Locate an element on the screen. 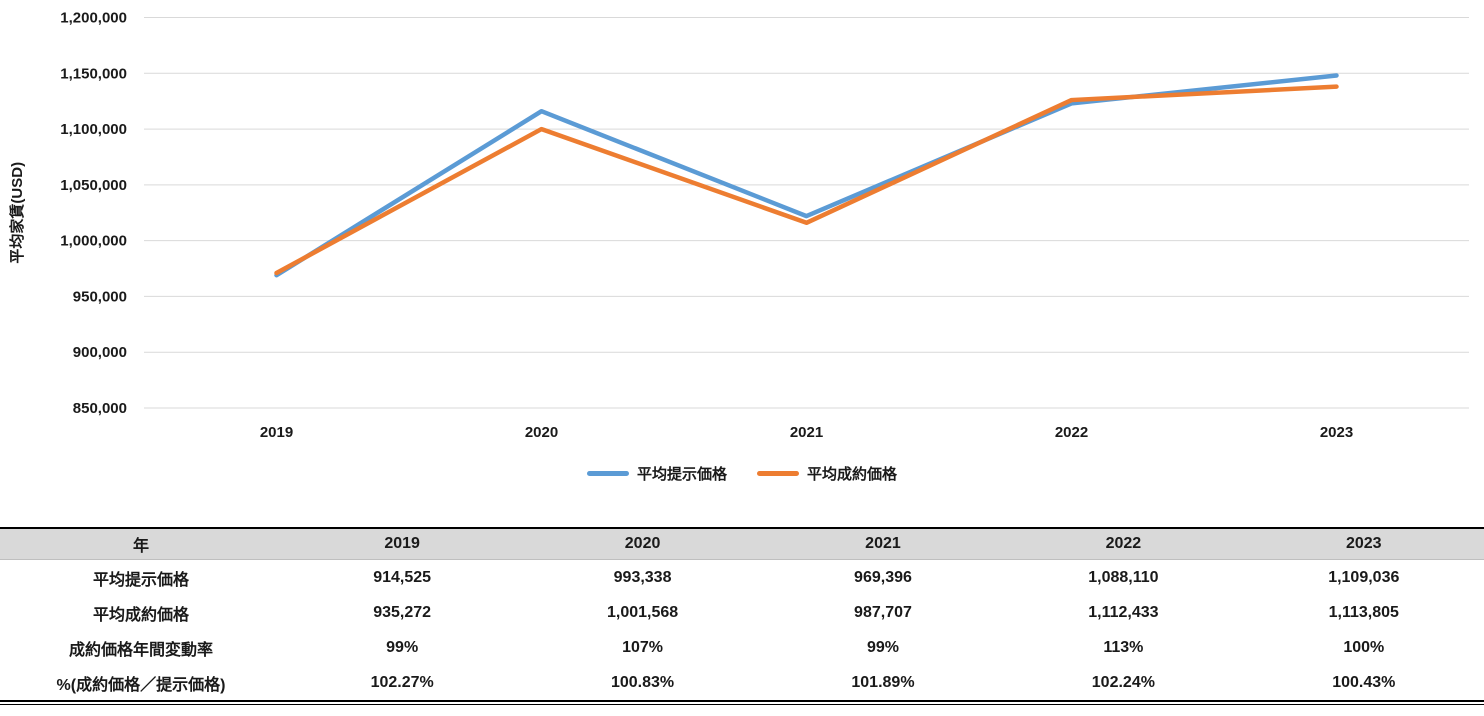 Image resolution: width=1484 pixels, height=716 pixels. table-header-year: 年 is located at coordinates (141, 544).